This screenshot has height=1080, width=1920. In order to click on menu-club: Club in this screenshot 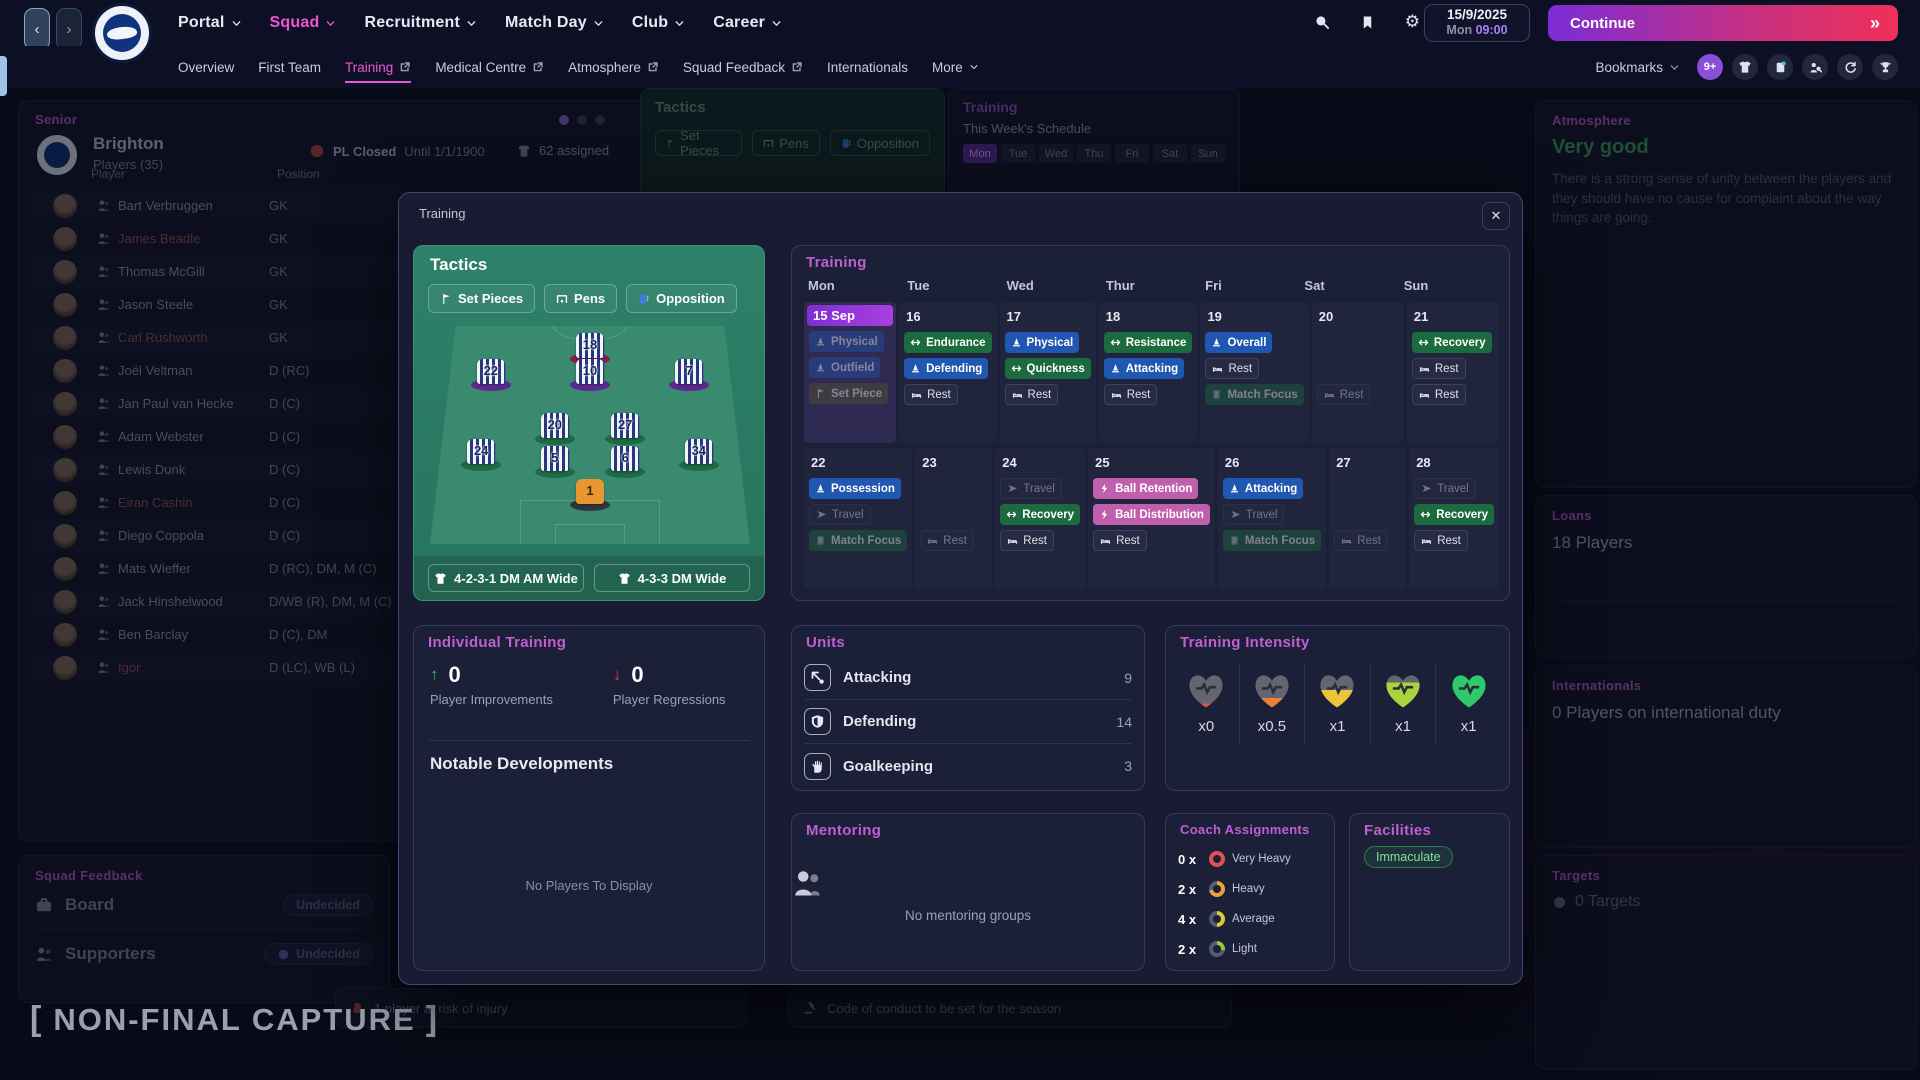, I will do `click(658, 23)`.